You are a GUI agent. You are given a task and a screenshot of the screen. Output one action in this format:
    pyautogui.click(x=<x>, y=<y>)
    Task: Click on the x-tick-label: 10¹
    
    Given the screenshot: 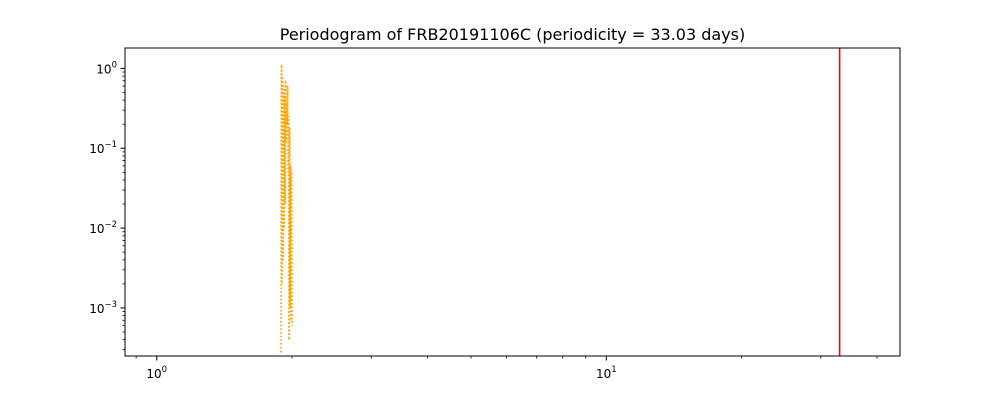 What is the action you would take?
    pyautogui.click(x=606, y=373)
    